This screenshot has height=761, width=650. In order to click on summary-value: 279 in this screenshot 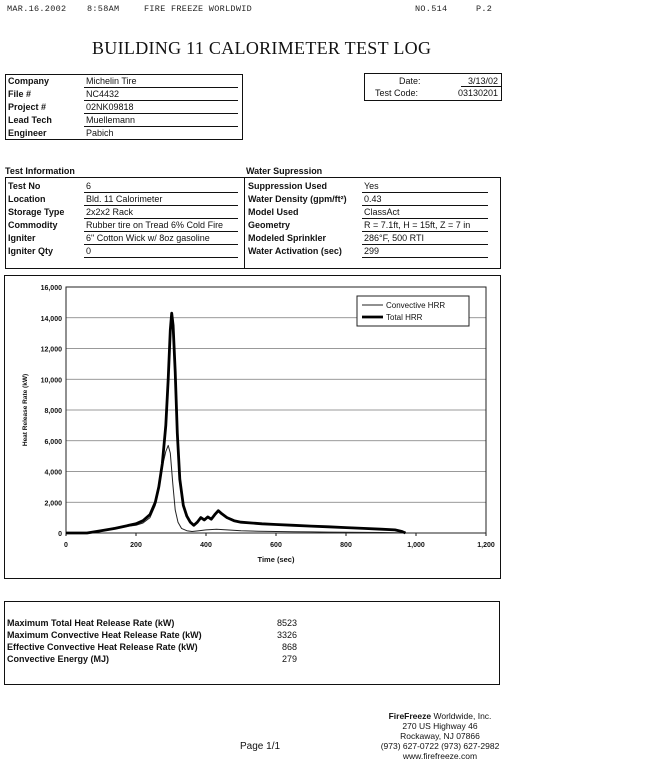, I will do `click(289, 659)`.